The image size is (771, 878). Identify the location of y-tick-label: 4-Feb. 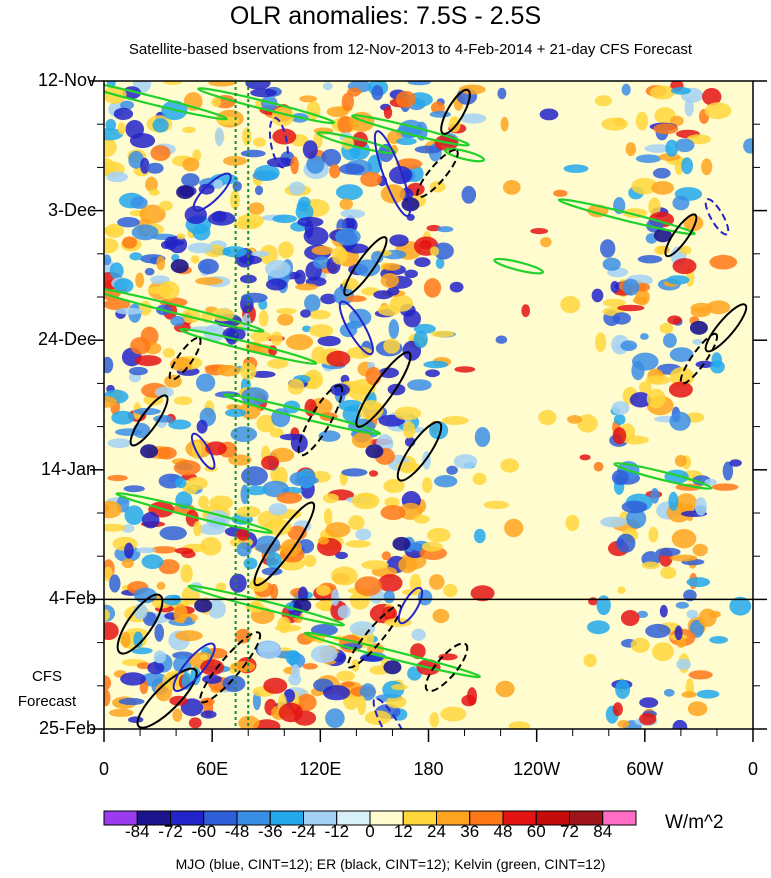
(72, 598).